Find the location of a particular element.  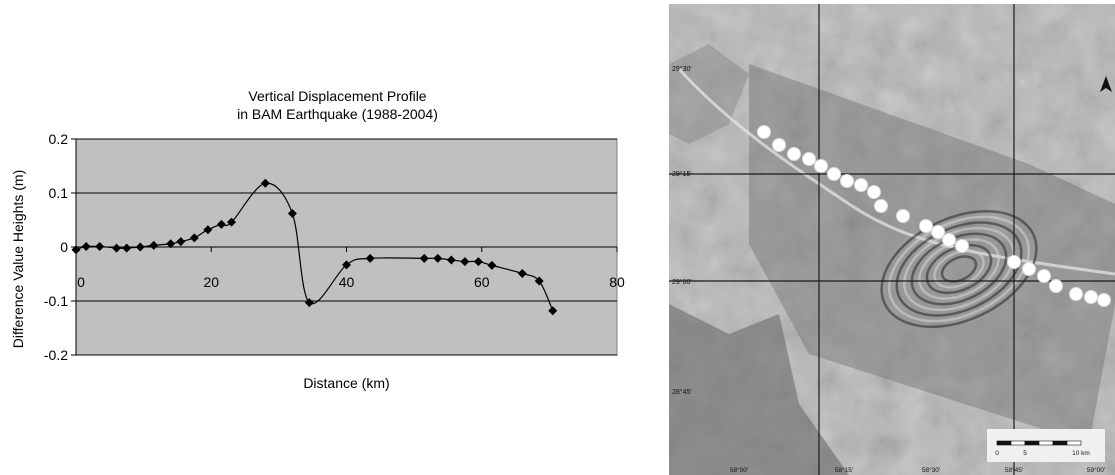

latitude-label: 29°15' is located at coordinates (682, 174).